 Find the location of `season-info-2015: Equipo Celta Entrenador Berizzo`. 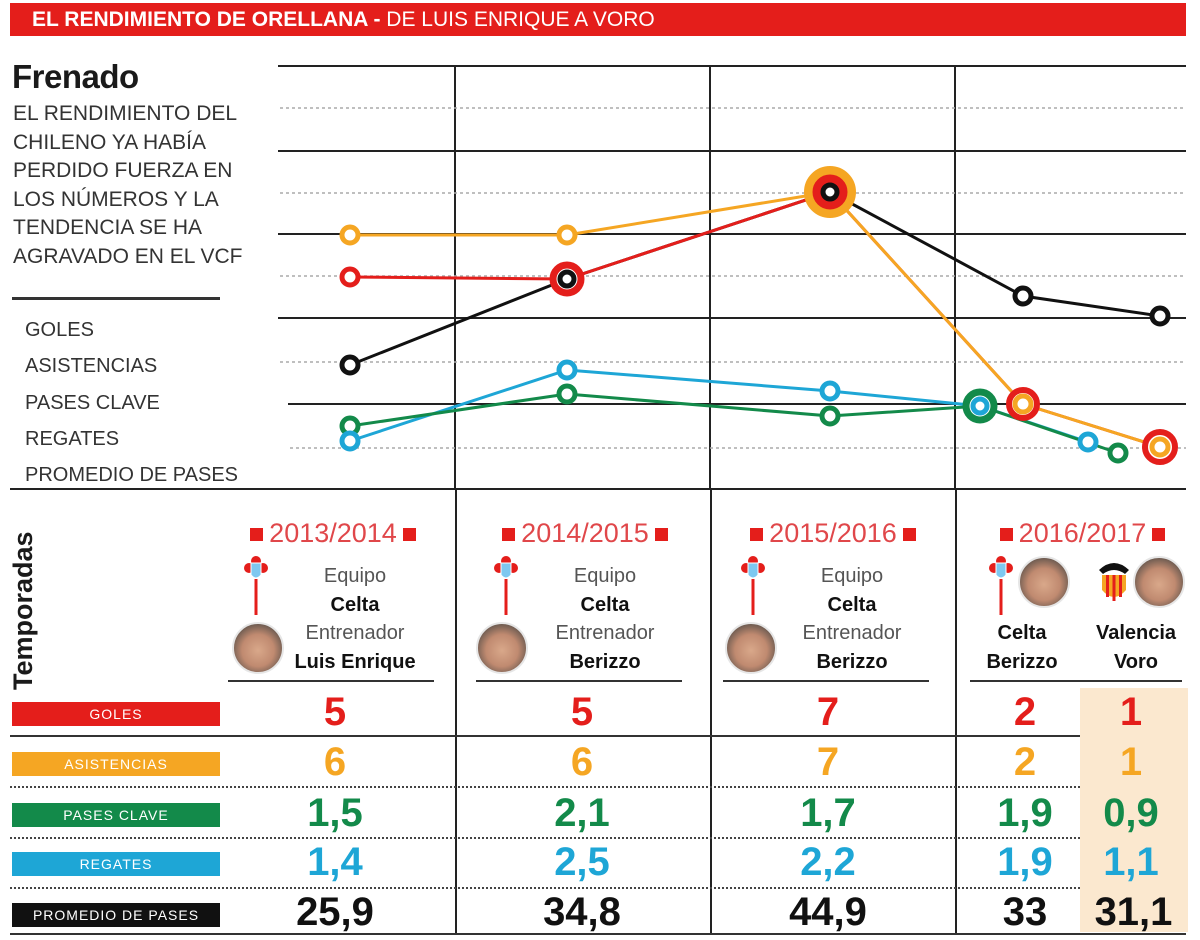

season-info-2015: Equipo Celta Entrenador Berizzo is located at coordinates (852, 619).